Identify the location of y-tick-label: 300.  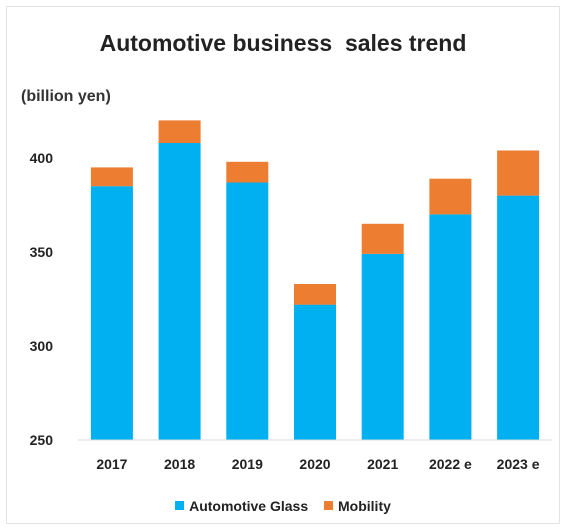
(42, 346).